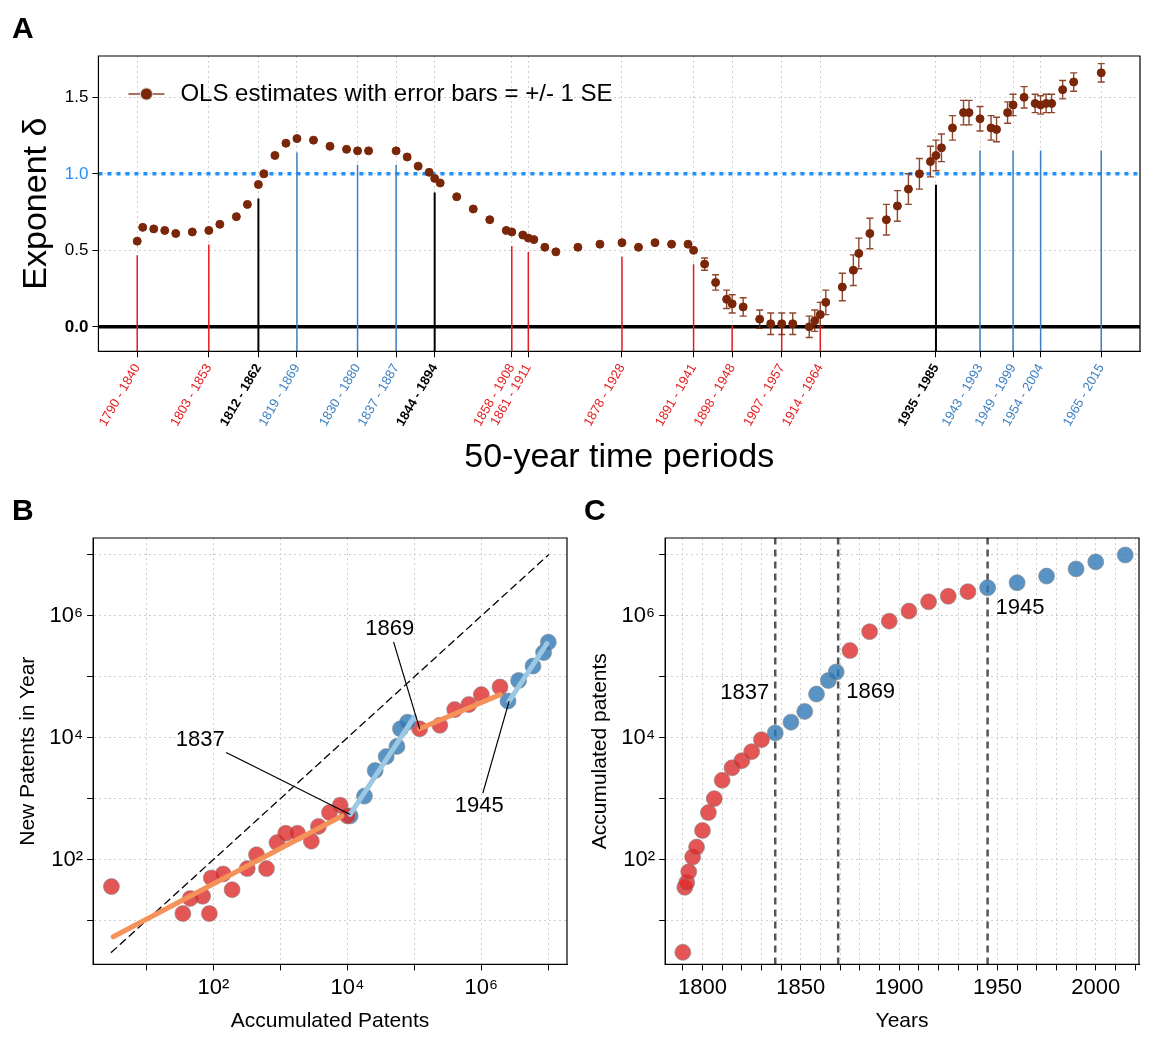 The height and width of the screenshot is (1038, 1154). I want to click on ref-line-label: 1869, so click(871, 691).